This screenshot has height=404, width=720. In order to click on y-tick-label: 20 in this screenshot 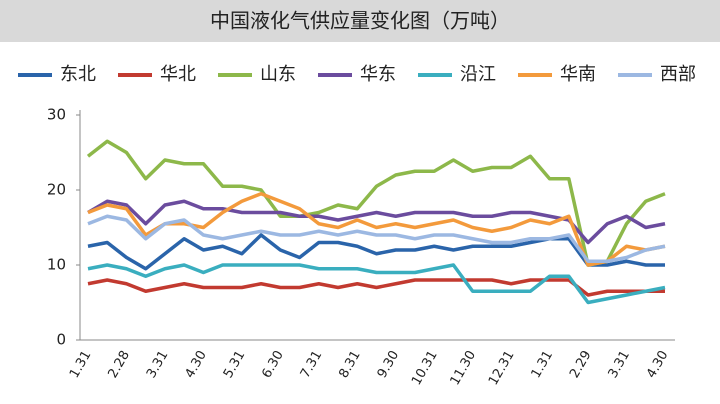, I will do `click(56, 190)`.